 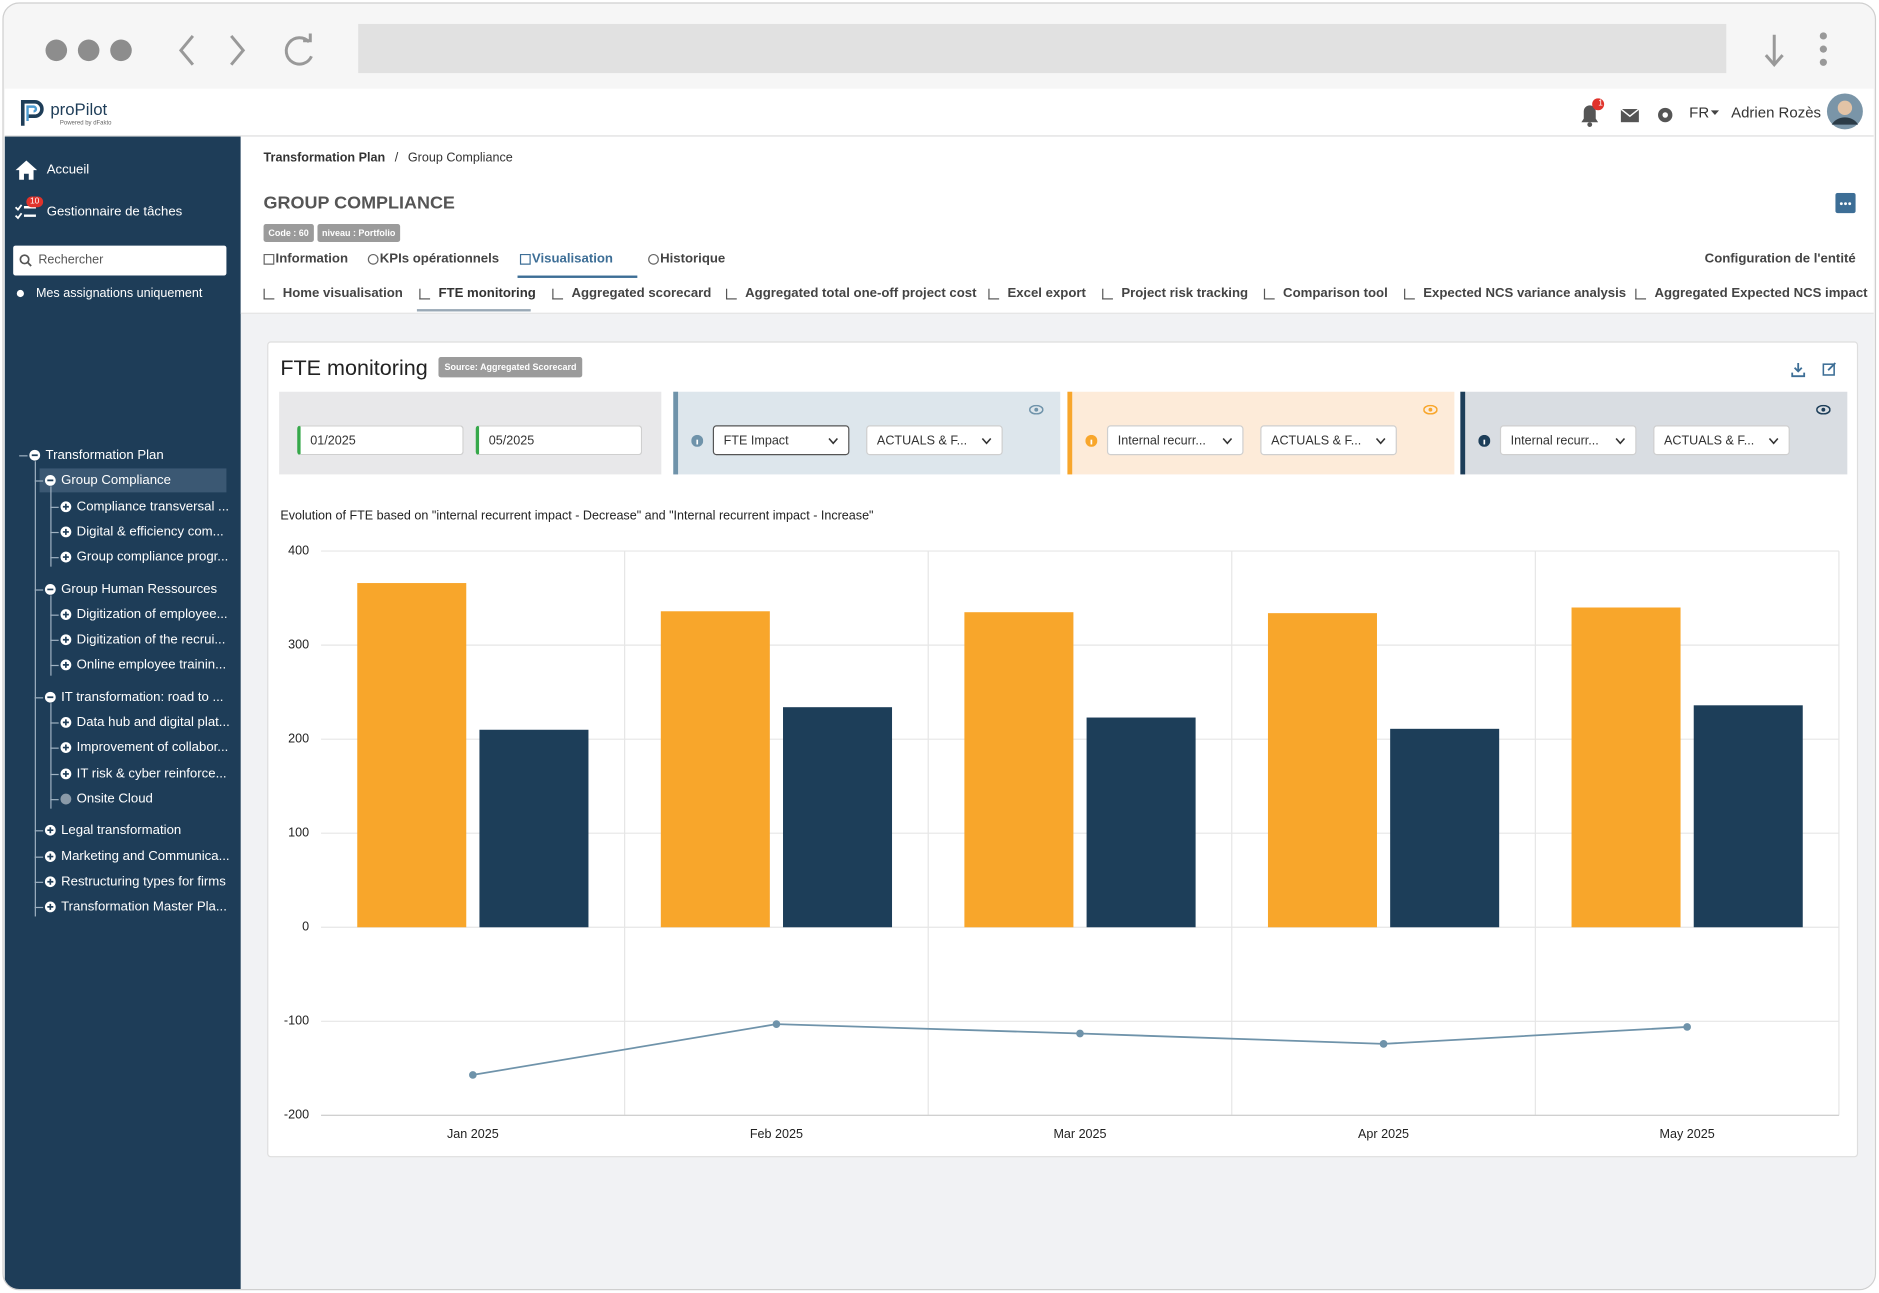 I want to click on nav-home: Accueil, so click(x=68, y=170).